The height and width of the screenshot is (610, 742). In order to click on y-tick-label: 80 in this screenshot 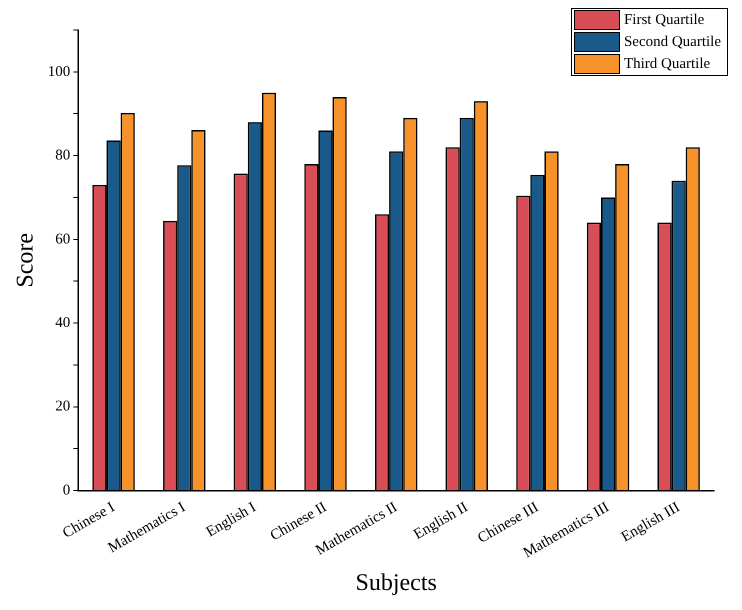, I will do `click(62, 156)`.